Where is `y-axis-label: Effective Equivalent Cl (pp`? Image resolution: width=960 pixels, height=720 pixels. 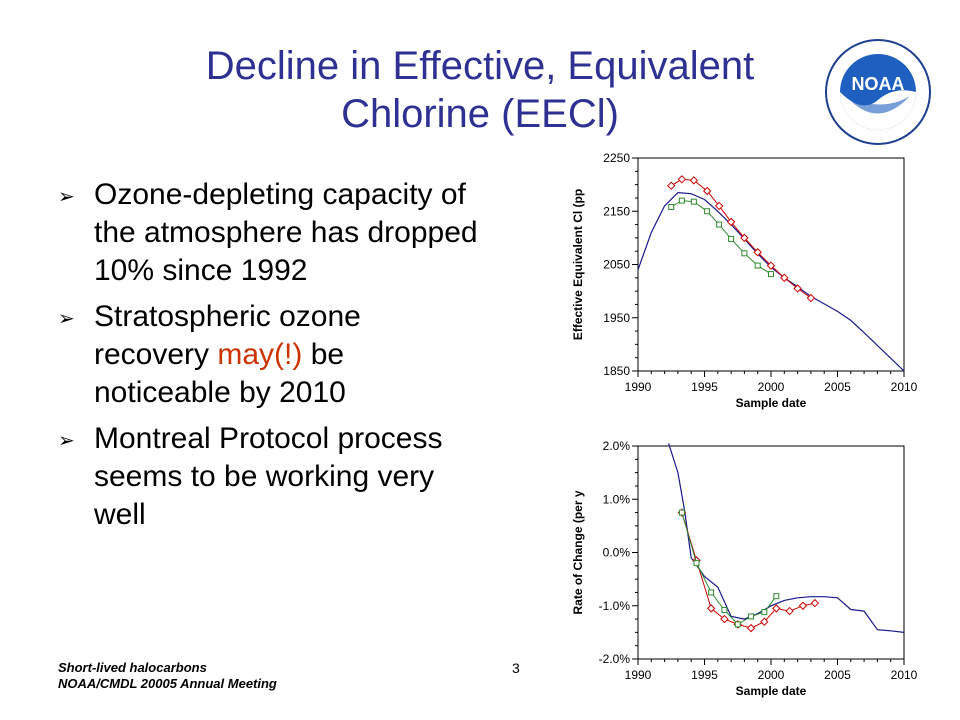 y-axis-label: Effective Equivalent Cl (pp is located at coordinates (578, 264).